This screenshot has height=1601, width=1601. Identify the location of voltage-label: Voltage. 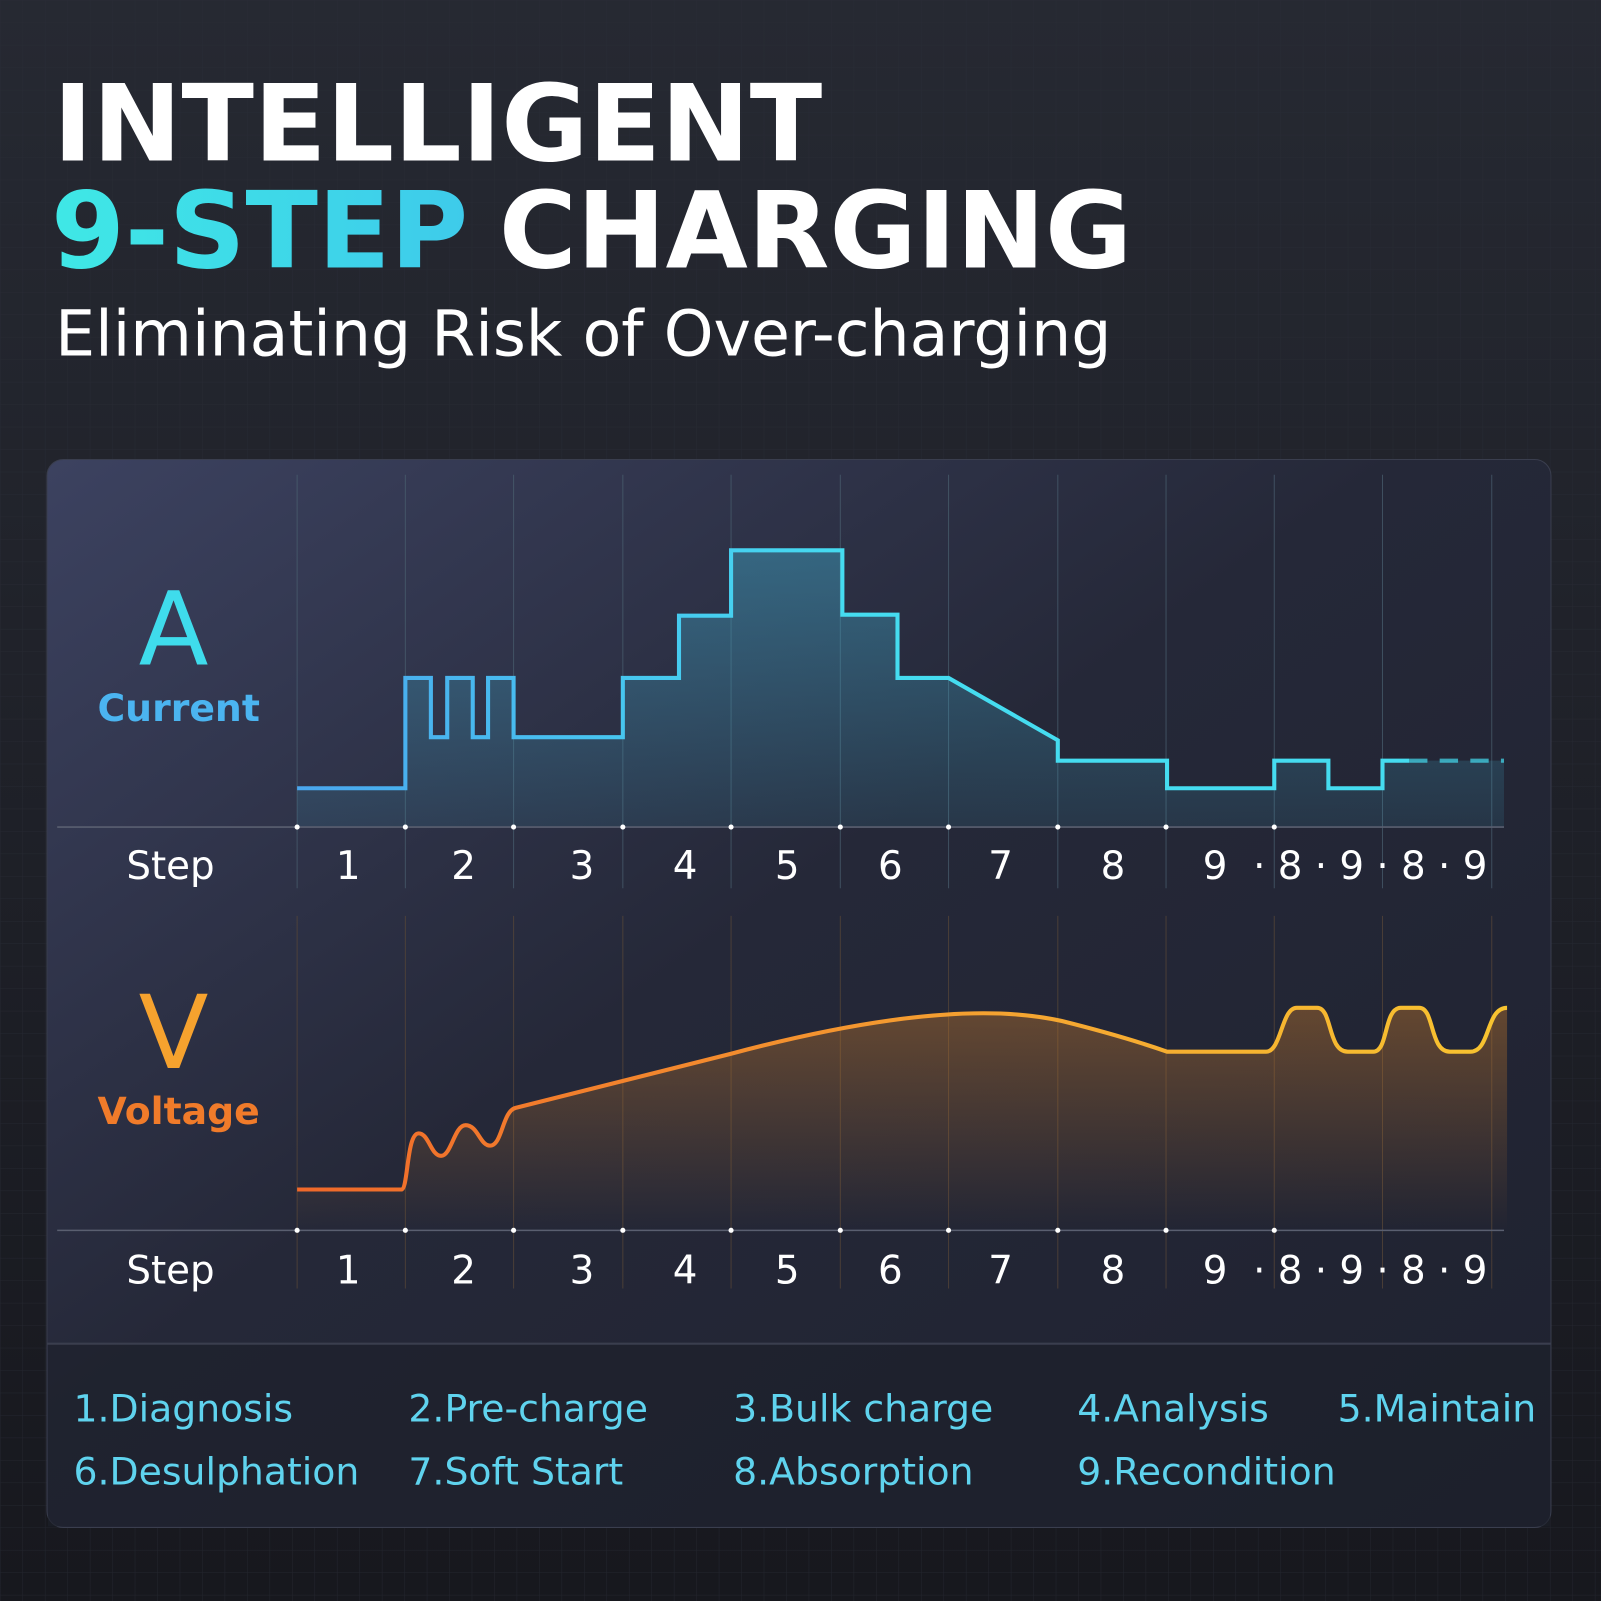
(179, 1111).